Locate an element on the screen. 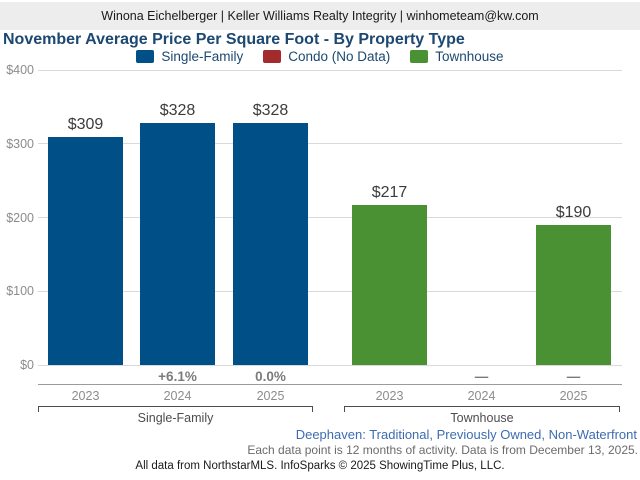  pct-change-label: +6.1% is located at coordinates (177, 376).